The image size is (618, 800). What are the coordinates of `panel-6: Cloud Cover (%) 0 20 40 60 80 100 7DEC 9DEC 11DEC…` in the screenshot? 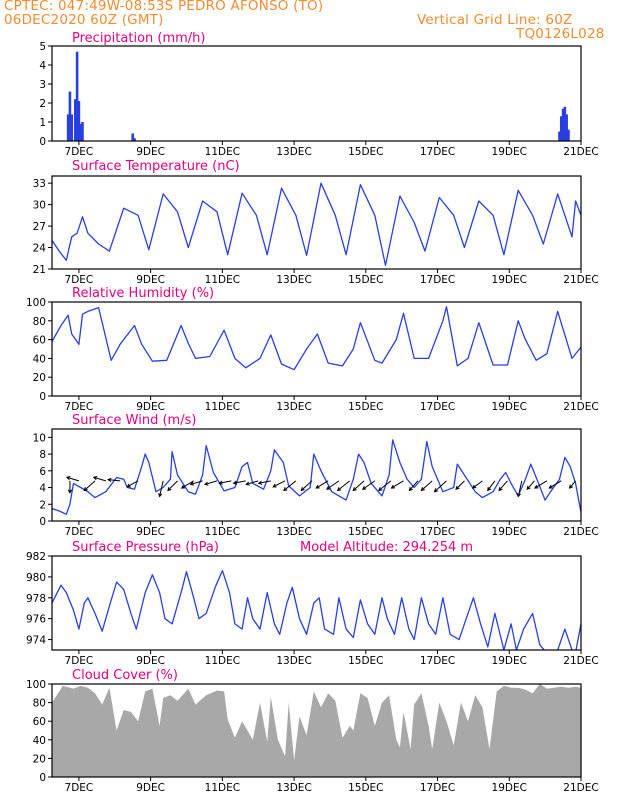 It's located at (312, 731).